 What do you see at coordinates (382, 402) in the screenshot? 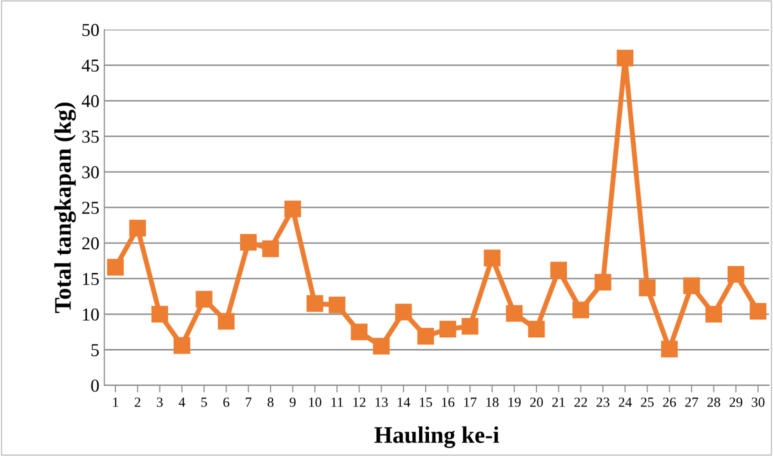
I see `x-tick-label: 13` at bounding box center [382, 402].